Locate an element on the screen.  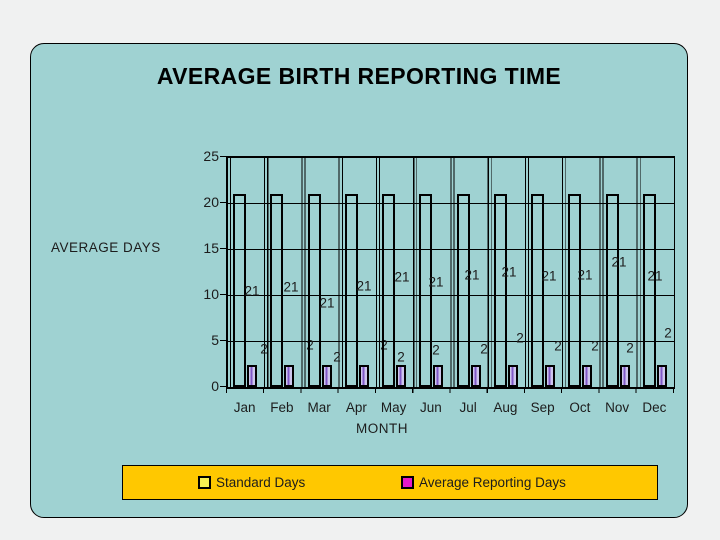
bar-standard-may is located at coordinates (388, 290).